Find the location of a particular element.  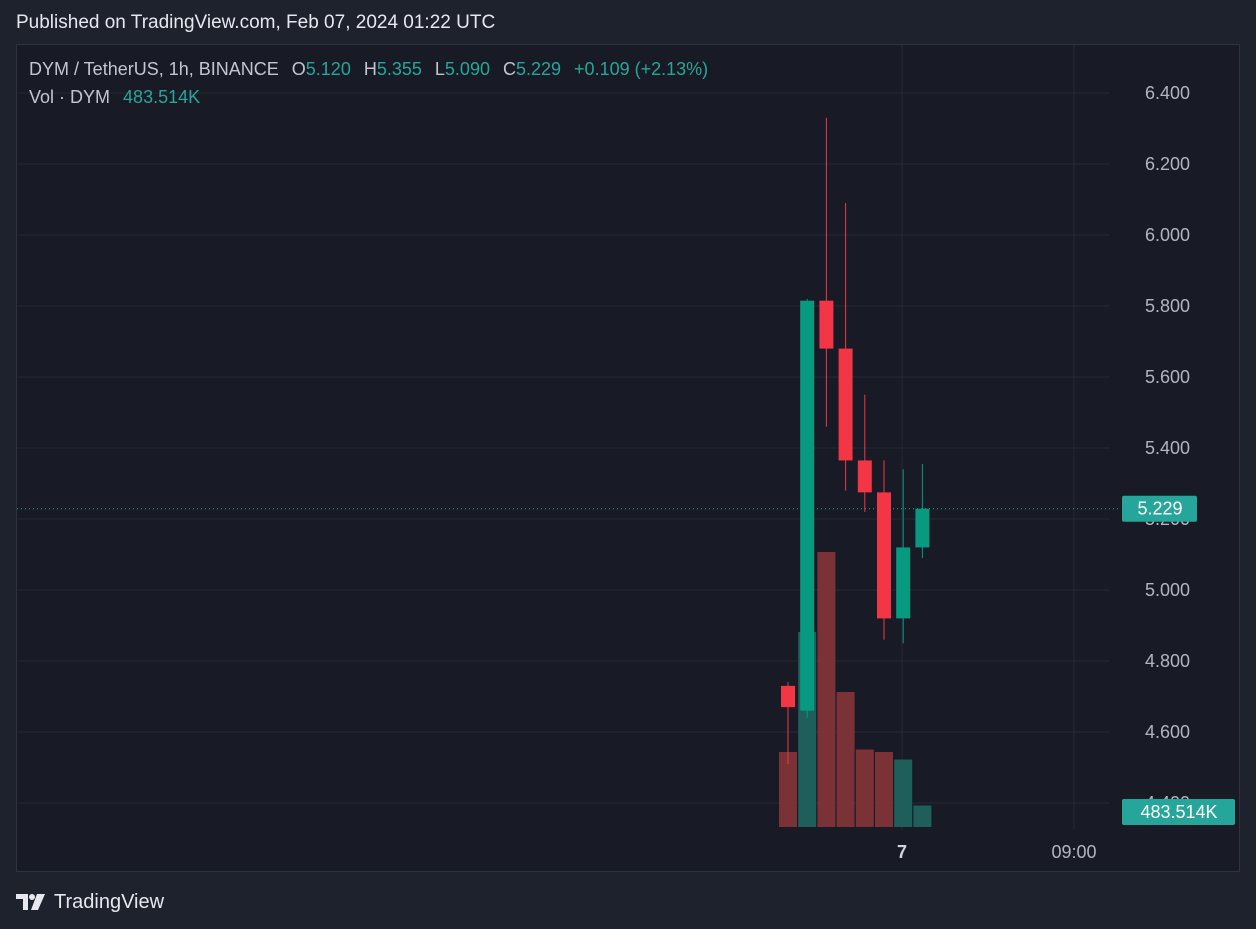

open-value: 5.120 is located at coordinates (328, 69).